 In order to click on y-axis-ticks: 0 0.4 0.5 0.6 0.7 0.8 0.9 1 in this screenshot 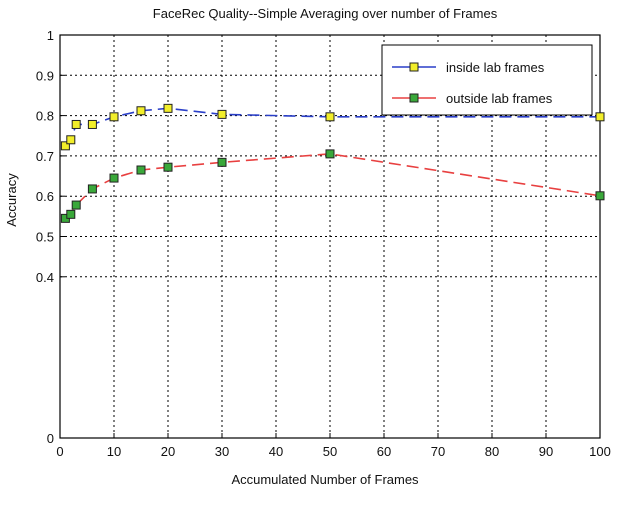, I will do `click(50, 237)`.